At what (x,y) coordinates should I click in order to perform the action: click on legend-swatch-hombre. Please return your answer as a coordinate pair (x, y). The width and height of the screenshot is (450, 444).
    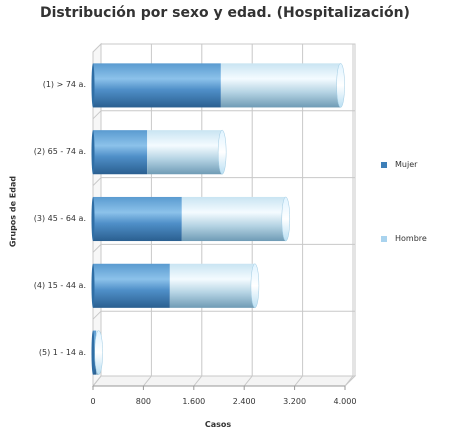
    Looking at the image, I should click on (384, 239).